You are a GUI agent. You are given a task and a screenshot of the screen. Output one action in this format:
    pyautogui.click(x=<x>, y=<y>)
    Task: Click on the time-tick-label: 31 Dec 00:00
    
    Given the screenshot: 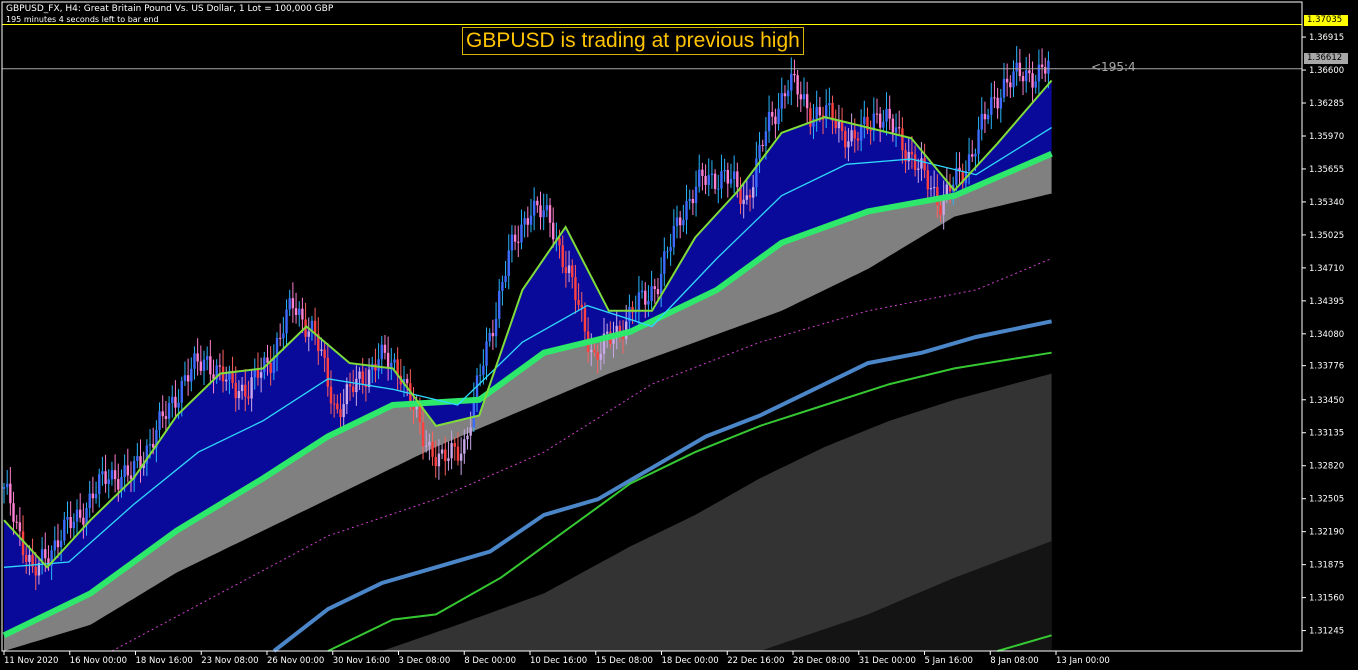 What is the action you would take?
    pyautogui.click(x=887, y=661)
    